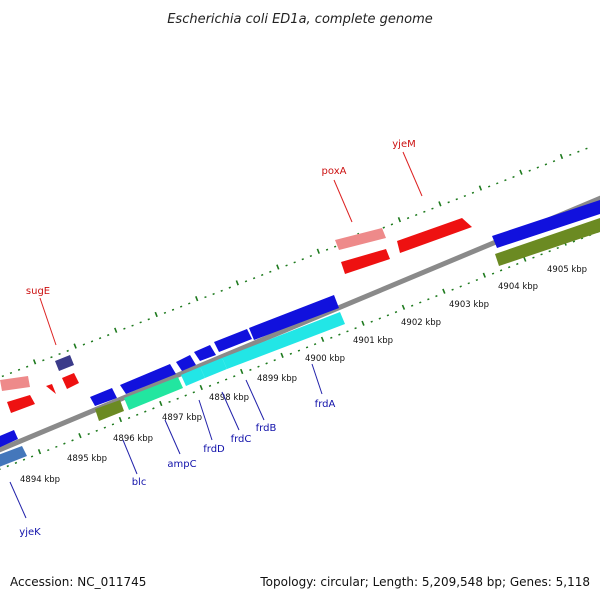 This screenshot has width=600, height=600. What do you see at coordinates (403, 144) in the screenshot?
I see `gene-label-yjeM: yjeM` at bounding box center [403, 144].